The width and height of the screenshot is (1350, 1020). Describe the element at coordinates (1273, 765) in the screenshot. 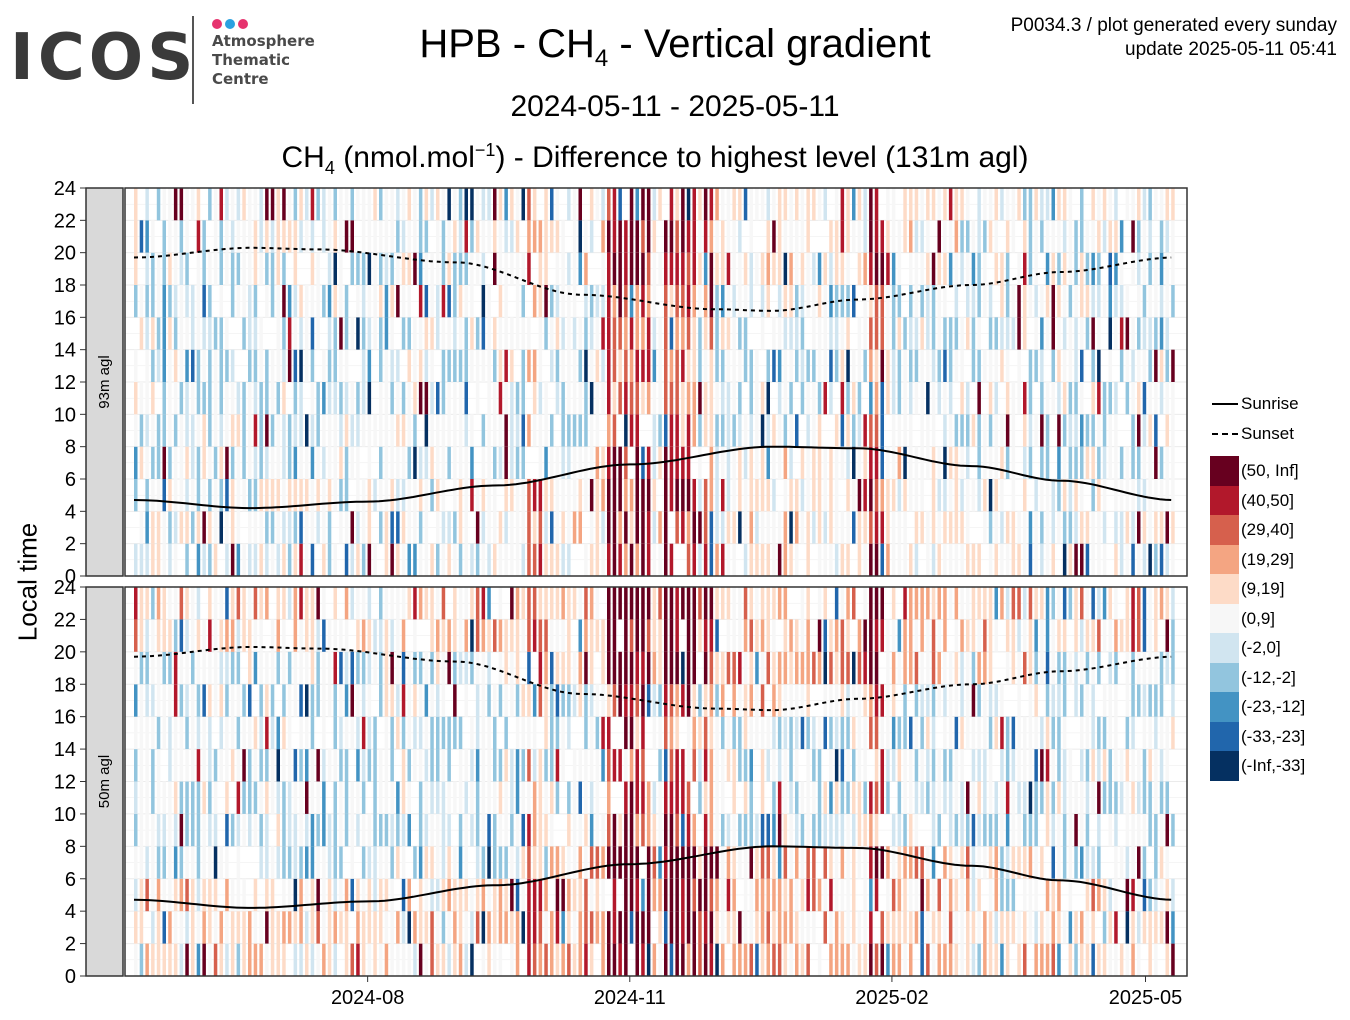

I see `legend-label: (-Inf,-33]` at that location.